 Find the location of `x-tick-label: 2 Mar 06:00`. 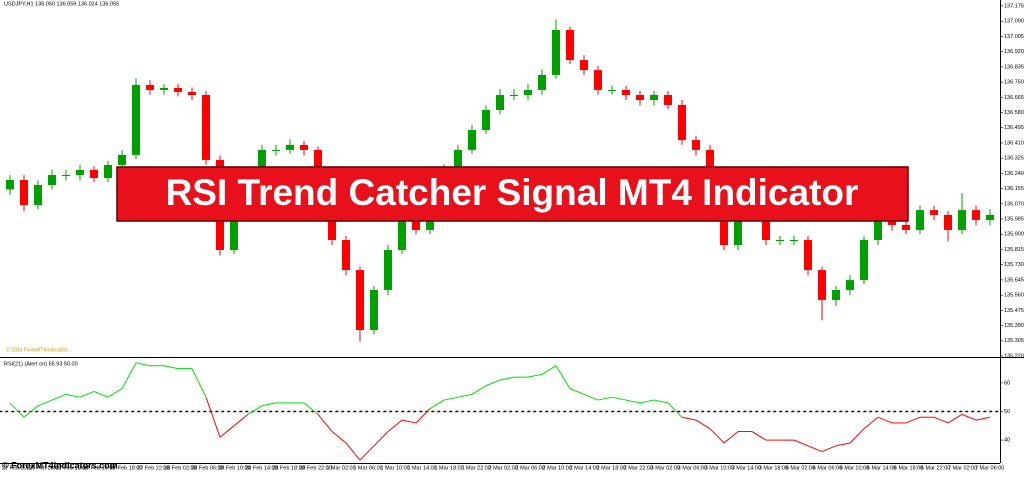

x-tick-label: 2 Mar 06:00 is located at coordinates (530, 468).